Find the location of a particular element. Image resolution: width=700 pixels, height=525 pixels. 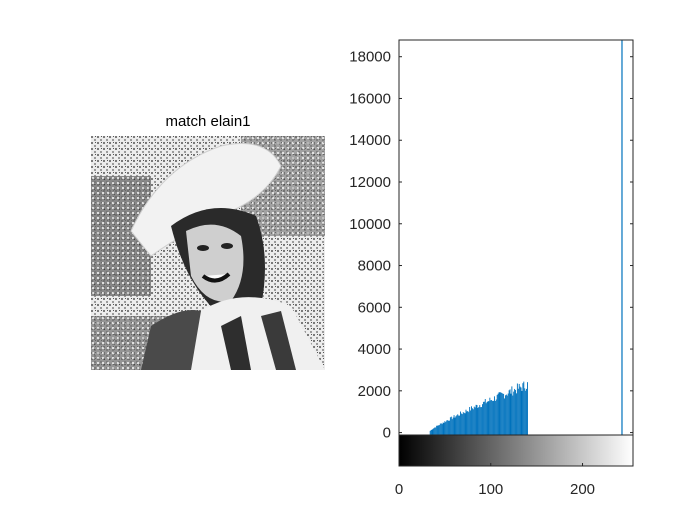

y-tick-label: 2000 is located at coordinates (374, 391).